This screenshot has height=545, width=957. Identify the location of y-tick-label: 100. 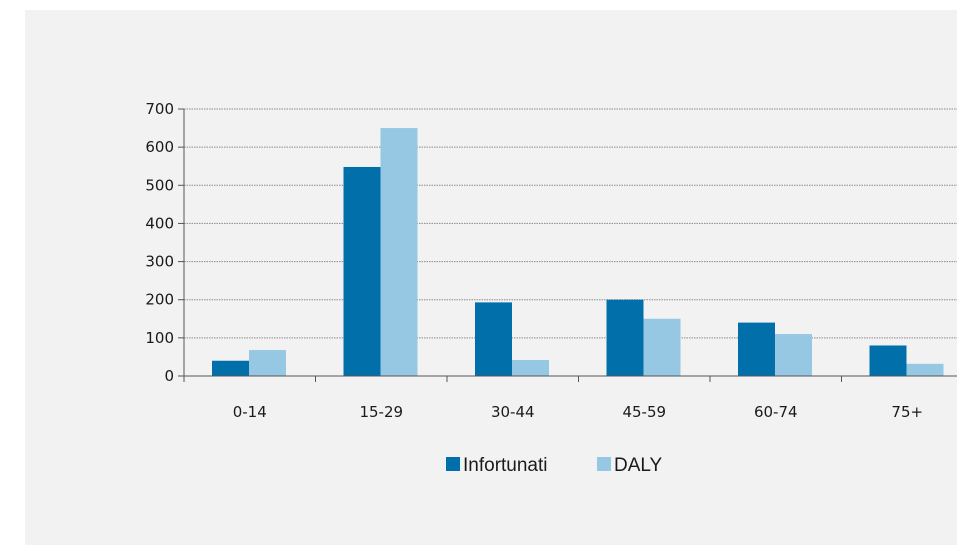
(159, 338).